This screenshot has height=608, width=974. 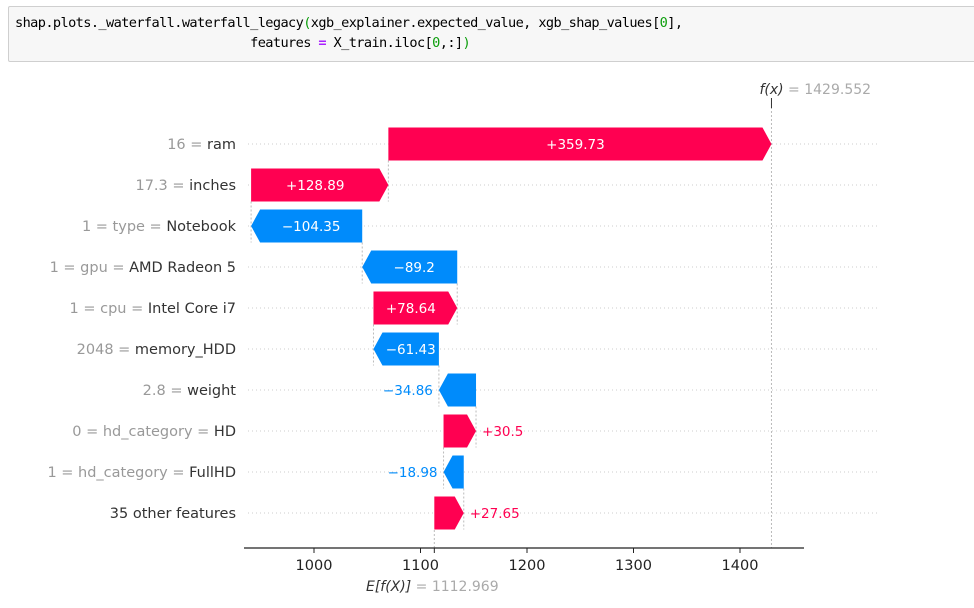 What do you see at coordinates (315, 186) in the screenshot?
I see `bar-value-label: +128.89` at bounding box center [315, 186].